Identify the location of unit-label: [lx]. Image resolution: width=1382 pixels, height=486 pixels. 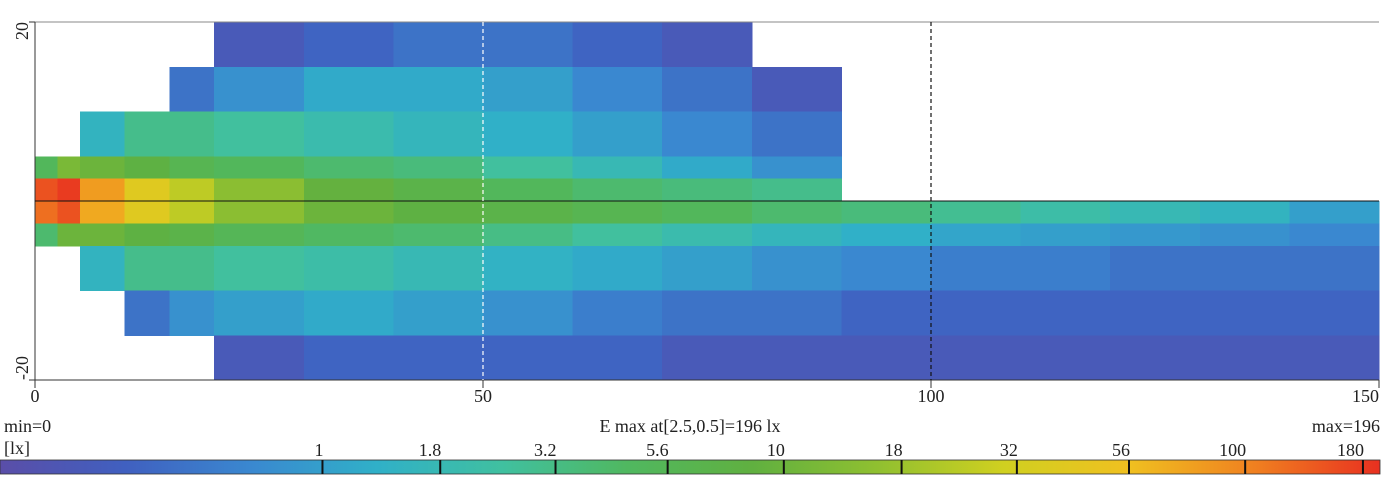
(17, 448).